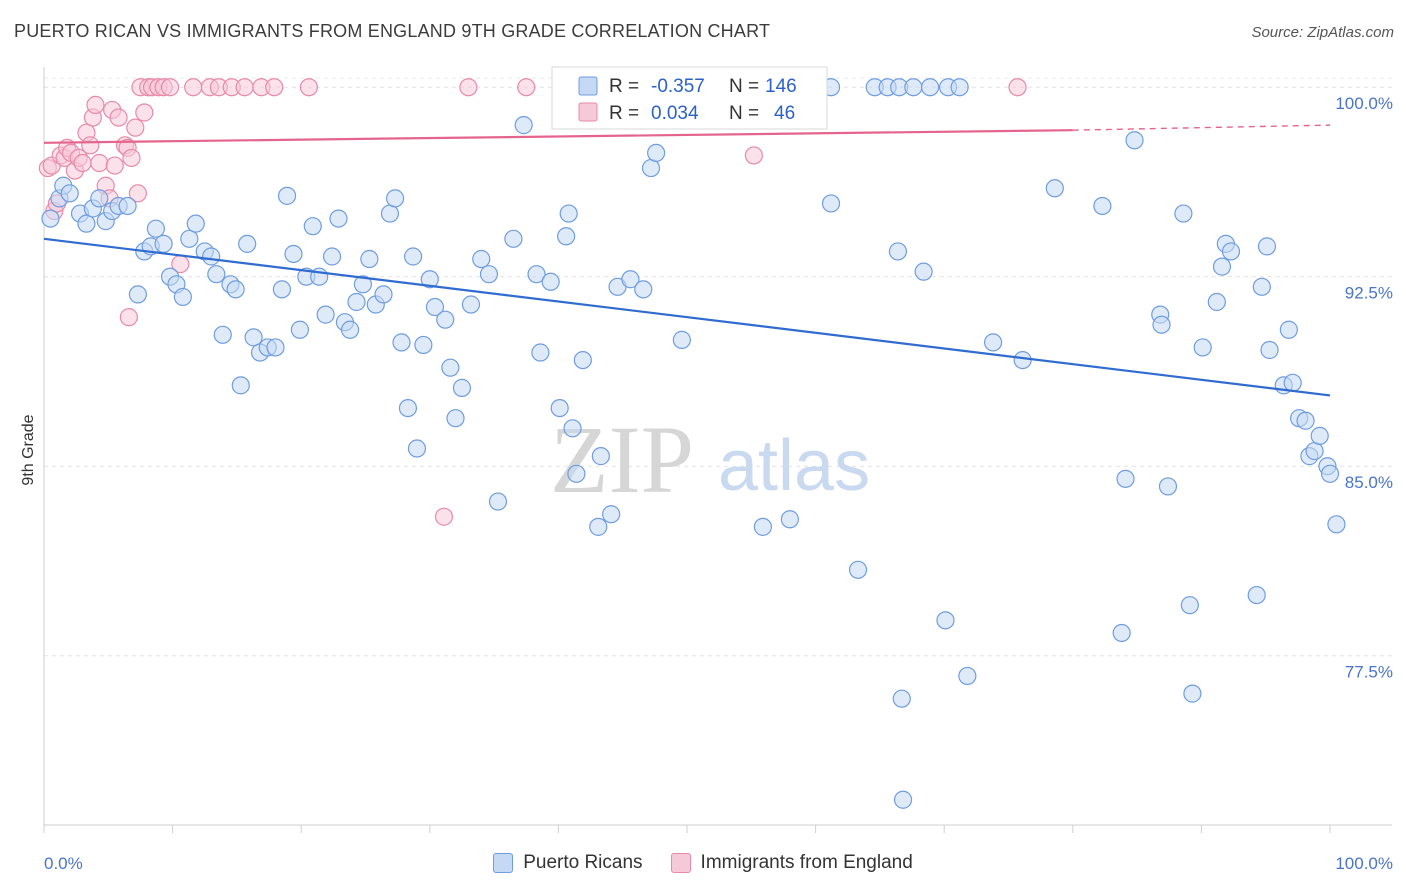 The height and width of the screenshot is (892, 1406). Describe the element at coordinates (63, 863) in the screenshot. I see `x-tick-label-min: 0.0%` at that location.